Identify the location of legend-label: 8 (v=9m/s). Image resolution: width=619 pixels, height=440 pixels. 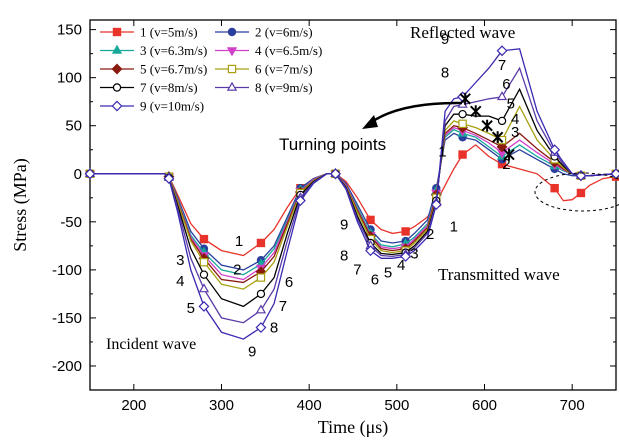
(284, 87).